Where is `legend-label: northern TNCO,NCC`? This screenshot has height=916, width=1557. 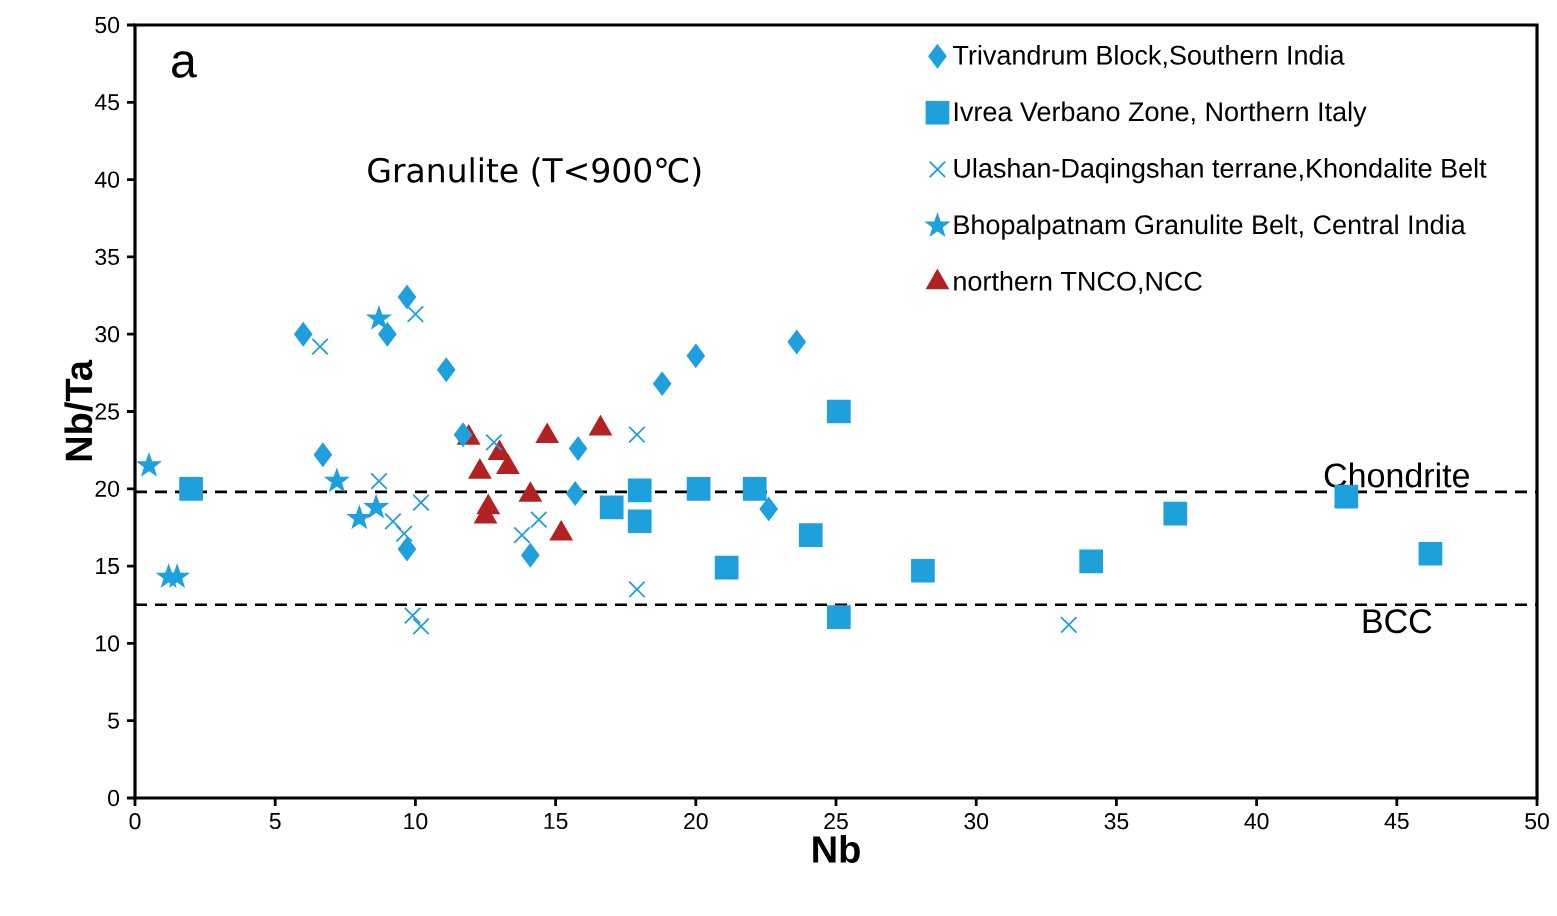 legend-label: northern TNCO,NCC is located at coordinates (1078, 283).